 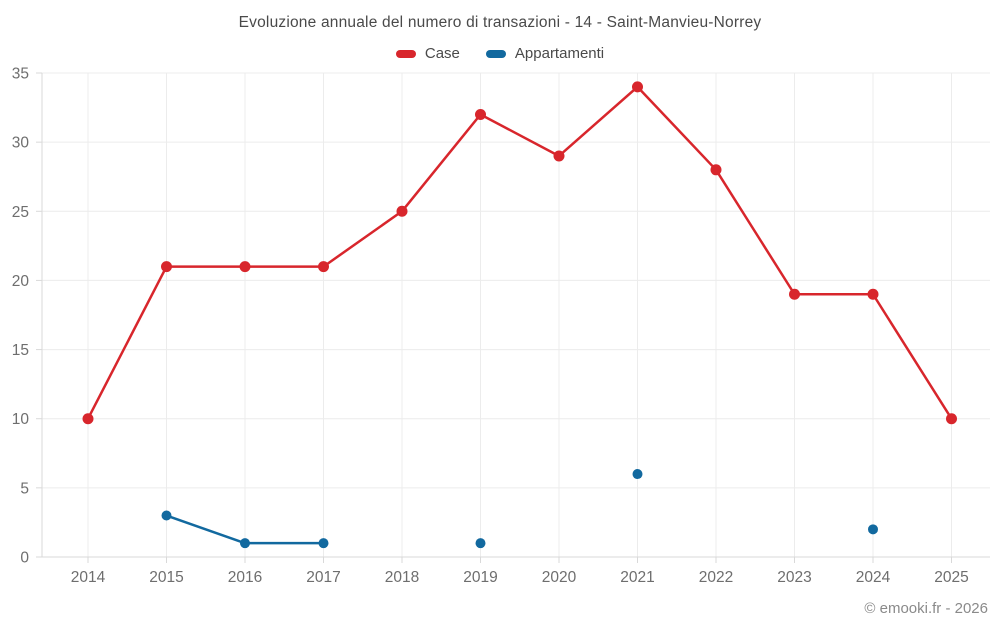 What do you see at coordinates (951, 419) in the screenshot?
I see `data-point-case-2025` at bounding box center [951, 419].